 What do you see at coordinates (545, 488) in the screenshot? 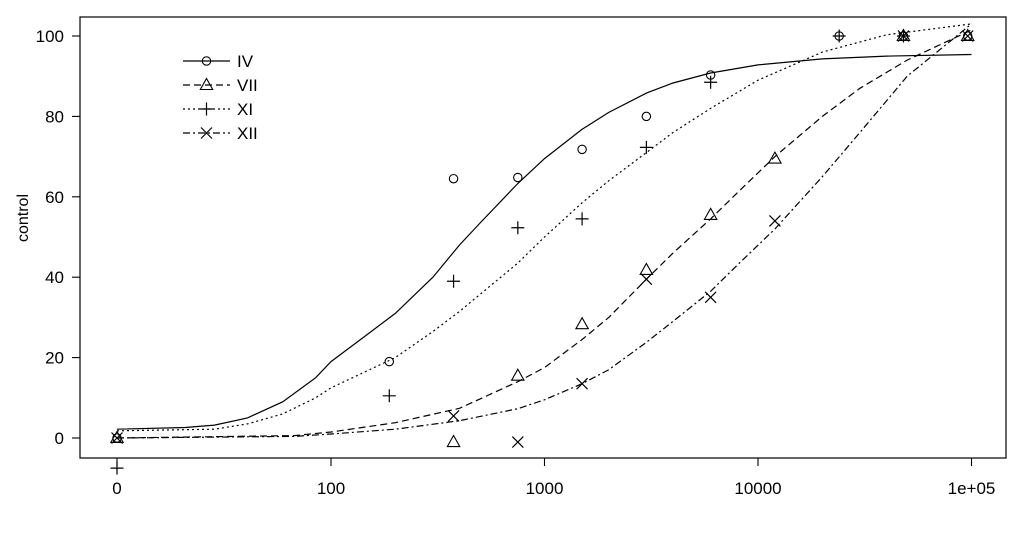
I see `x-tick-label: 1000` at bounding box center [545, 488].